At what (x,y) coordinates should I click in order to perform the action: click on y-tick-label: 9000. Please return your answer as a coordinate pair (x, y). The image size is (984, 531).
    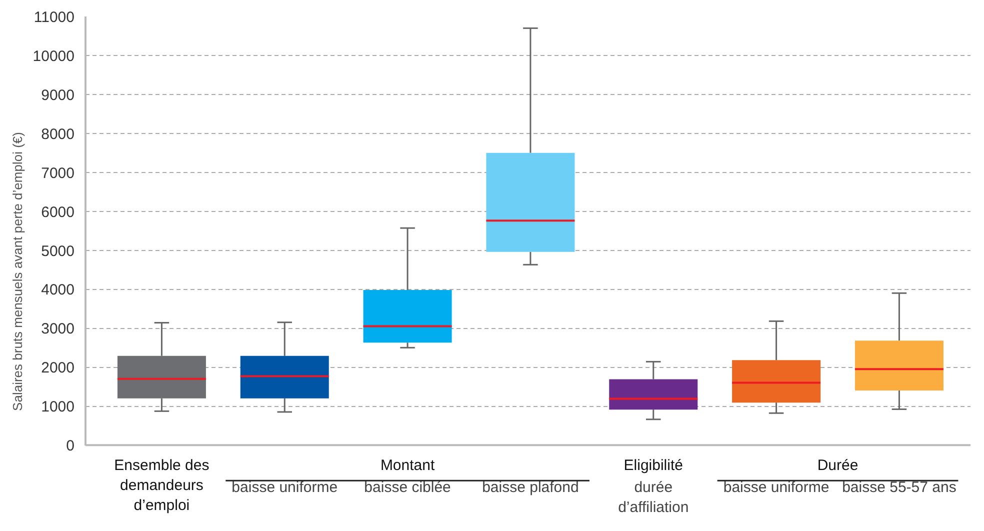
    Looking at the image, I should click on (58, 95).